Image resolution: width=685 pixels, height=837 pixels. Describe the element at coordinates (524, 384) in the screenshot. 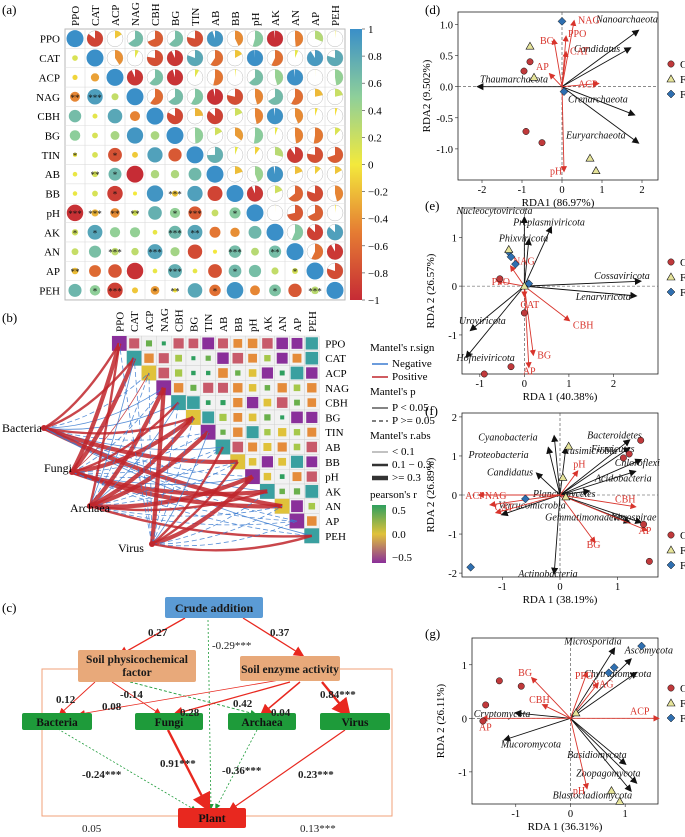

I see `x-tick-label: 0` at that location.